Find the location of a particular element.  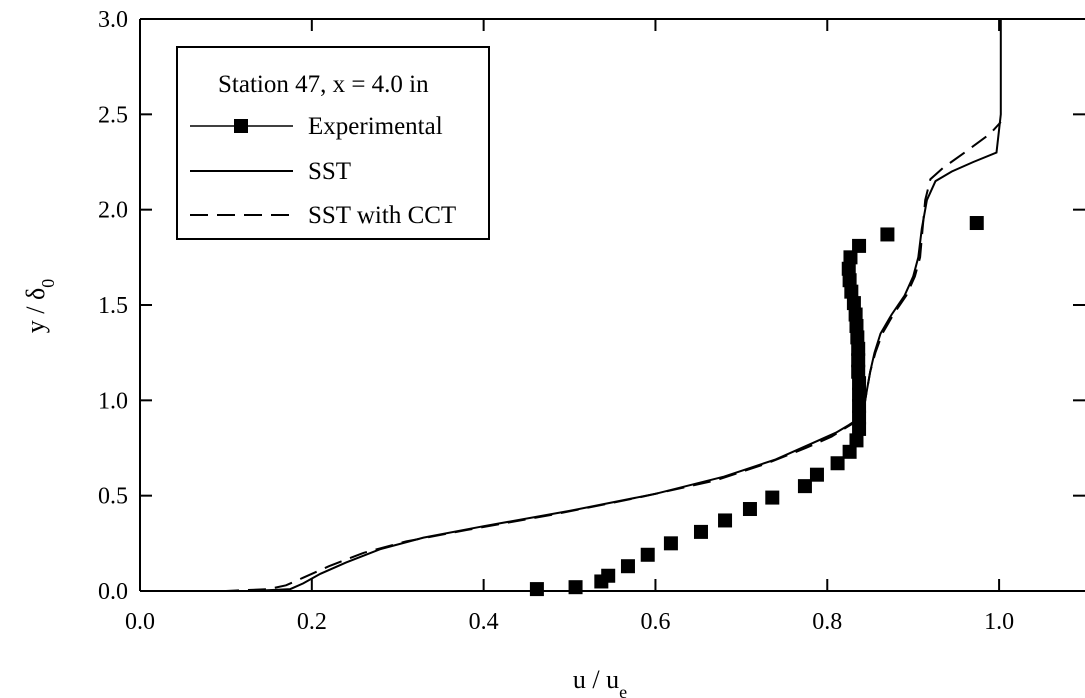

y-axis-title: y / δ0 is located at coordinates (39, 306).